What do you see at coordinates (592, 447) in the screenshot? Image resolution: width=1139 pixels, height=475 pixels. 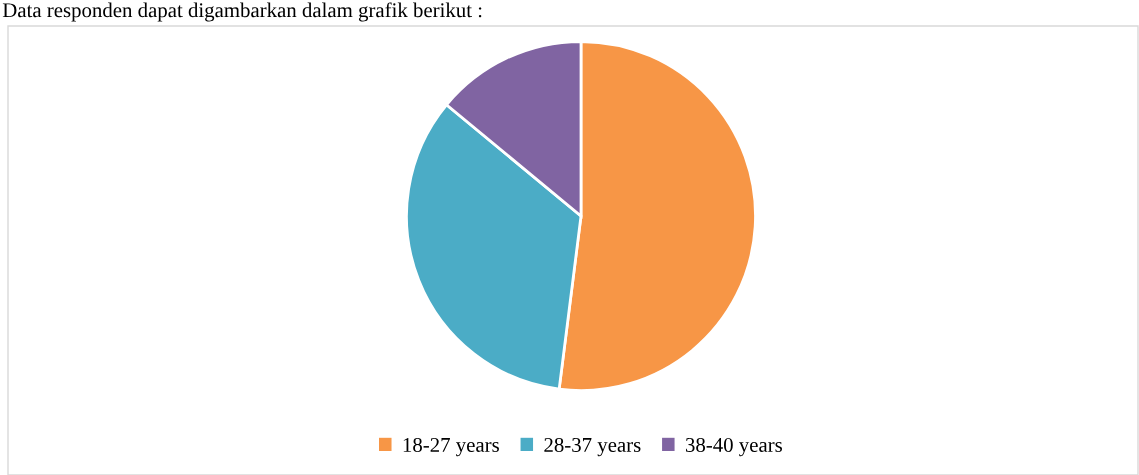 I see `legend-label: 28-37 years` at bounding box center [592, 447].